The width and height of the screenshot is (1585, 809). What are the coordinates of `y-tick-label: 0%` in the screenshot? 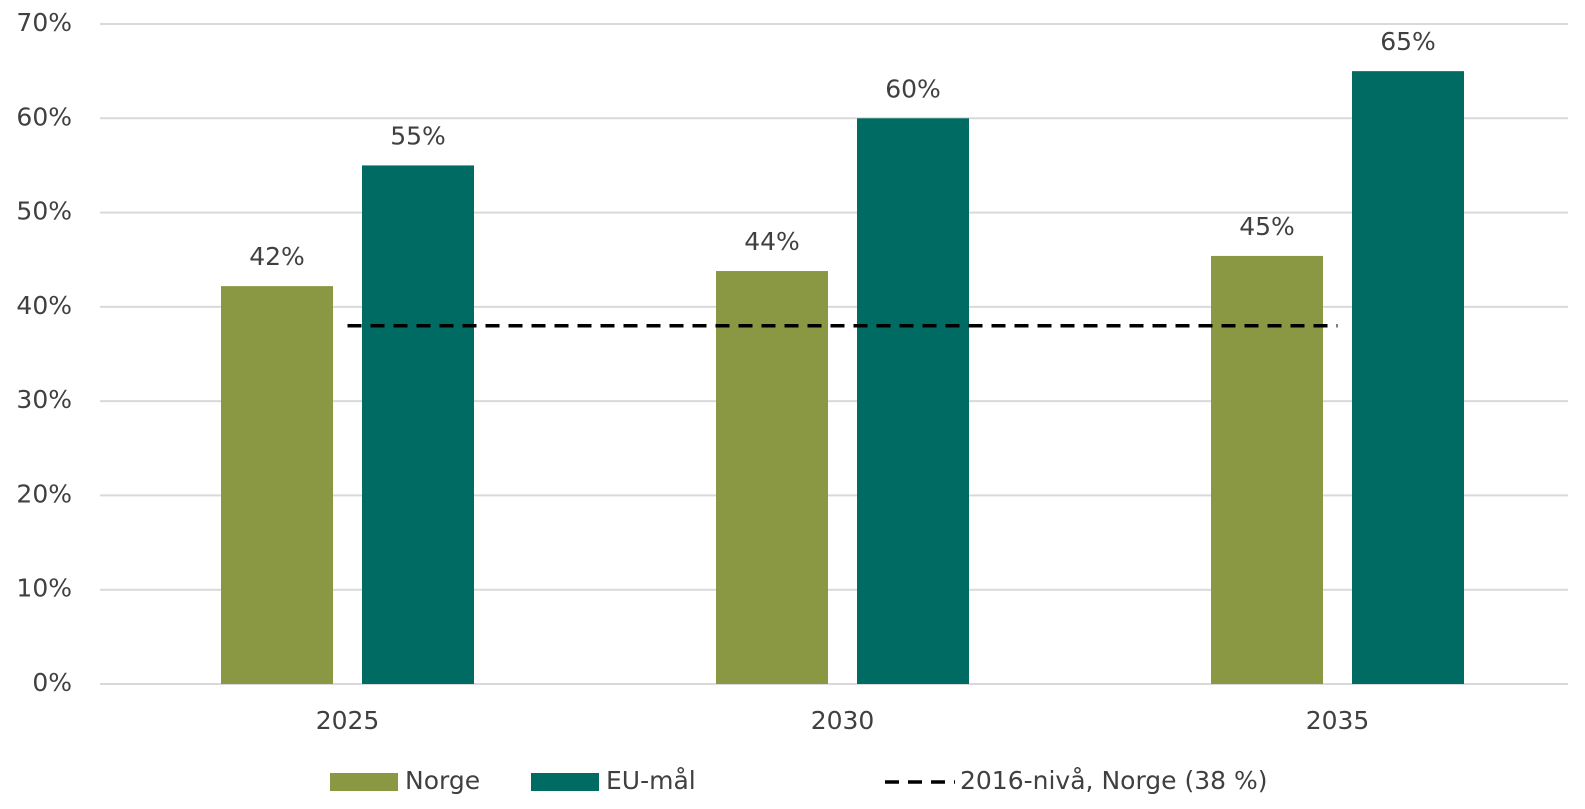 It's located at (52, 682).